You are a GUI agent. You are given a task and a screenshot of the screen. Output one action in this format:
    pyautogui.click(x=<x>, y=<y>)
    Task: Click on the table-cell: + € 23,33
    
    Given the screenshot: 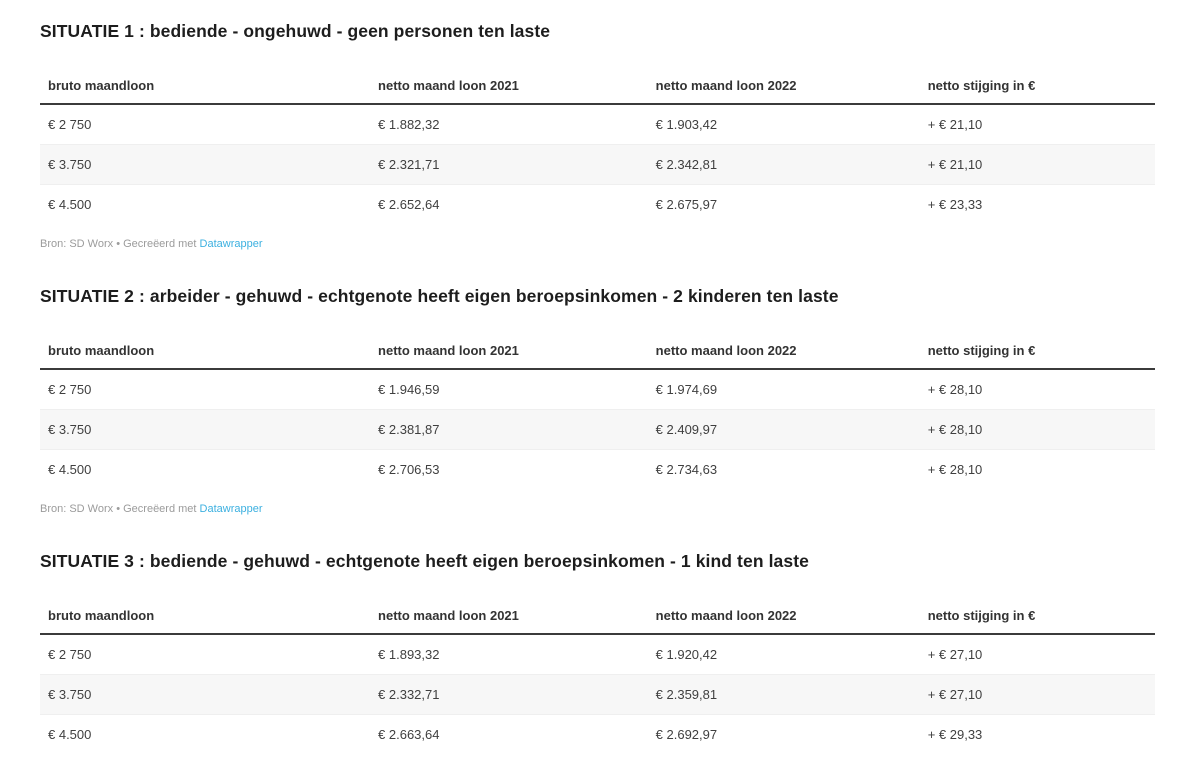 What is the action you would take?
    pyautogui.click(x=955, y=204)
    